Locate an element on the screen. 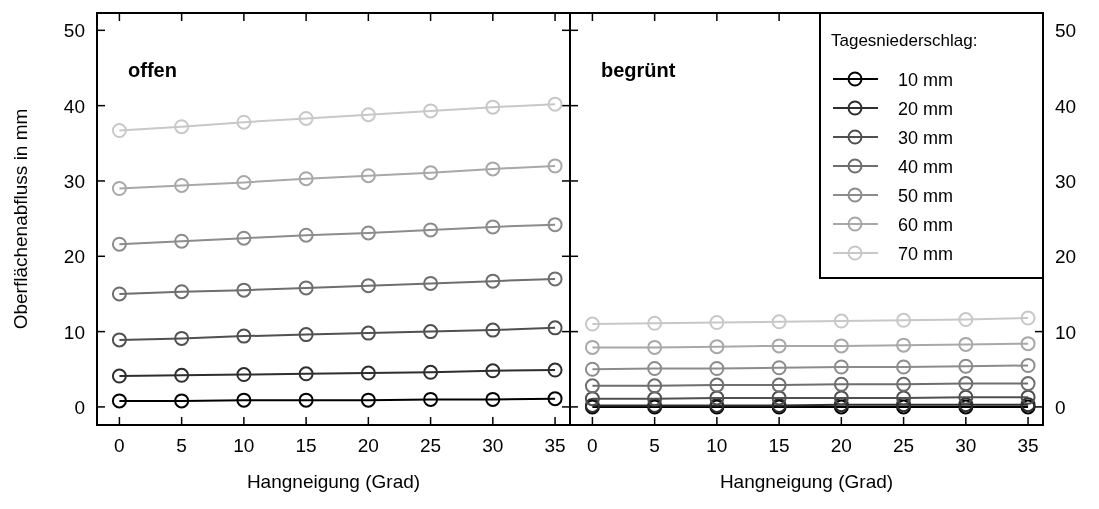 The width and height of the screenshot is (1099, 509). legend-label: 70 mm is located at coordinates (926, 254).